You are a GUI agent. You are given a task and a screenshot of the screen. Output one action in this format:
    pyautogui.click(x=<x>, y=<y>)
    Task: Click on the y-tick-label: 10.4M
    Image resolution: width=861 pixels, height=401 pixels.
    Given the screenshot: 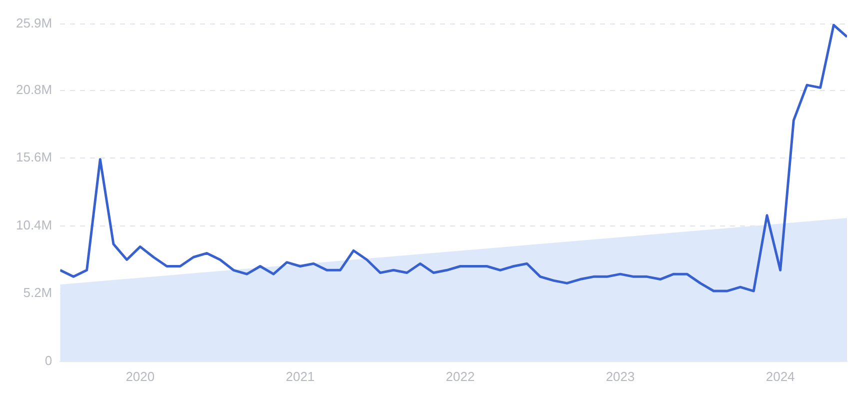 What is the action you would take?
    pyautogui.click(x=34, y=224)
    